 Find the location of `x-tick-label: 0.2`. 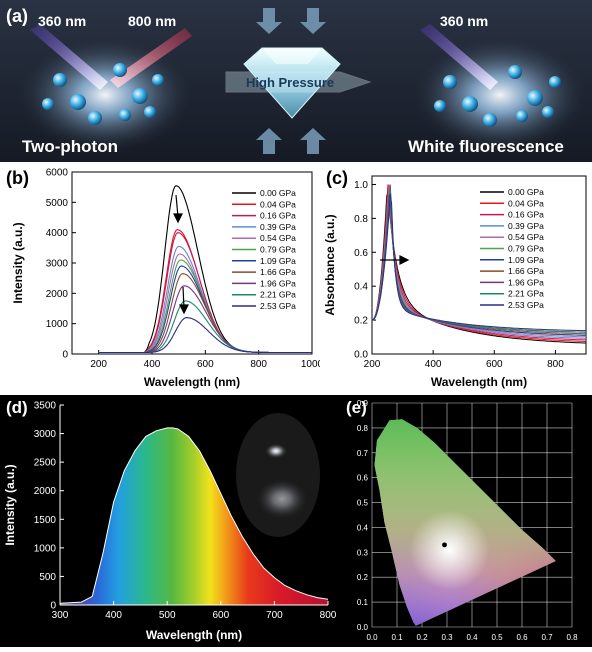

x-tick-label: 0.2 is located at coordinates (422, 637).